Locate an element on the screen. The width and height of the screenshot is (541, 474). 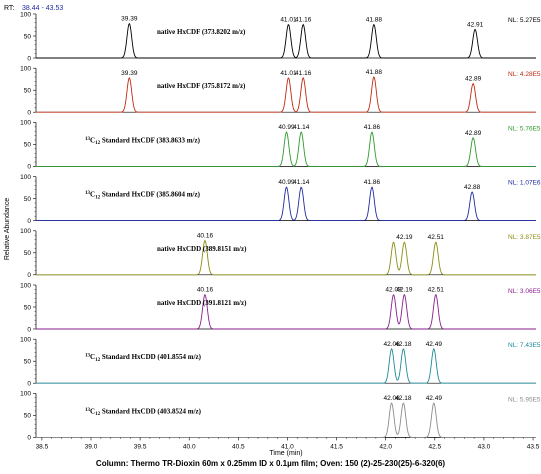
x-axis-title: Time (min) is located at coordinates (285, 453).